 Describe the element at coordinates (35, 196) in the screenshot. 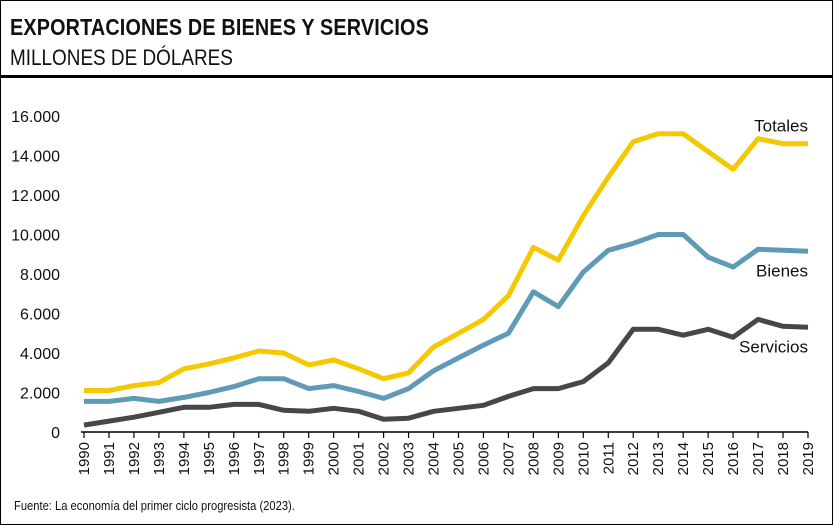

I see `y-tick-label: 12.000` at that location.